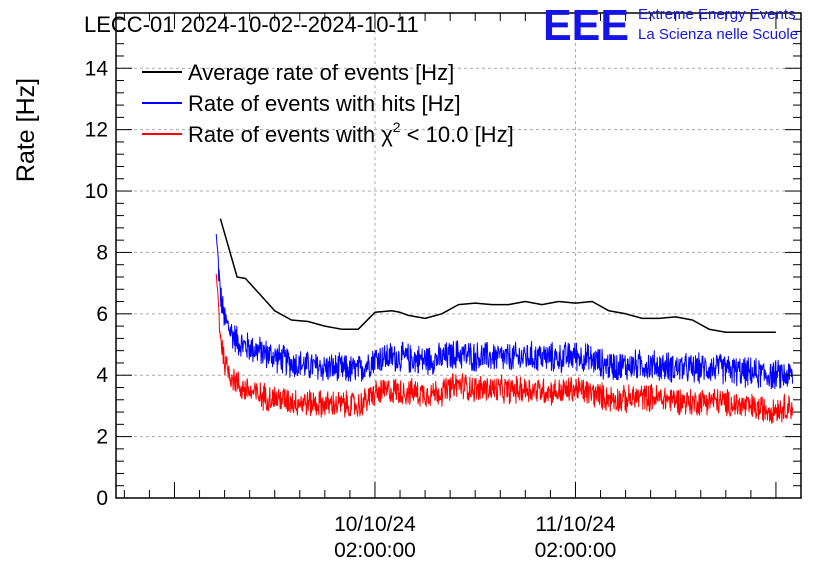 This screenshot has height=572, width=836. Describe the element at coordinates (97, 283) in the screenshot. I see `y-axis-ticks: 0 2 4 6 8 10 12 14` at that location.